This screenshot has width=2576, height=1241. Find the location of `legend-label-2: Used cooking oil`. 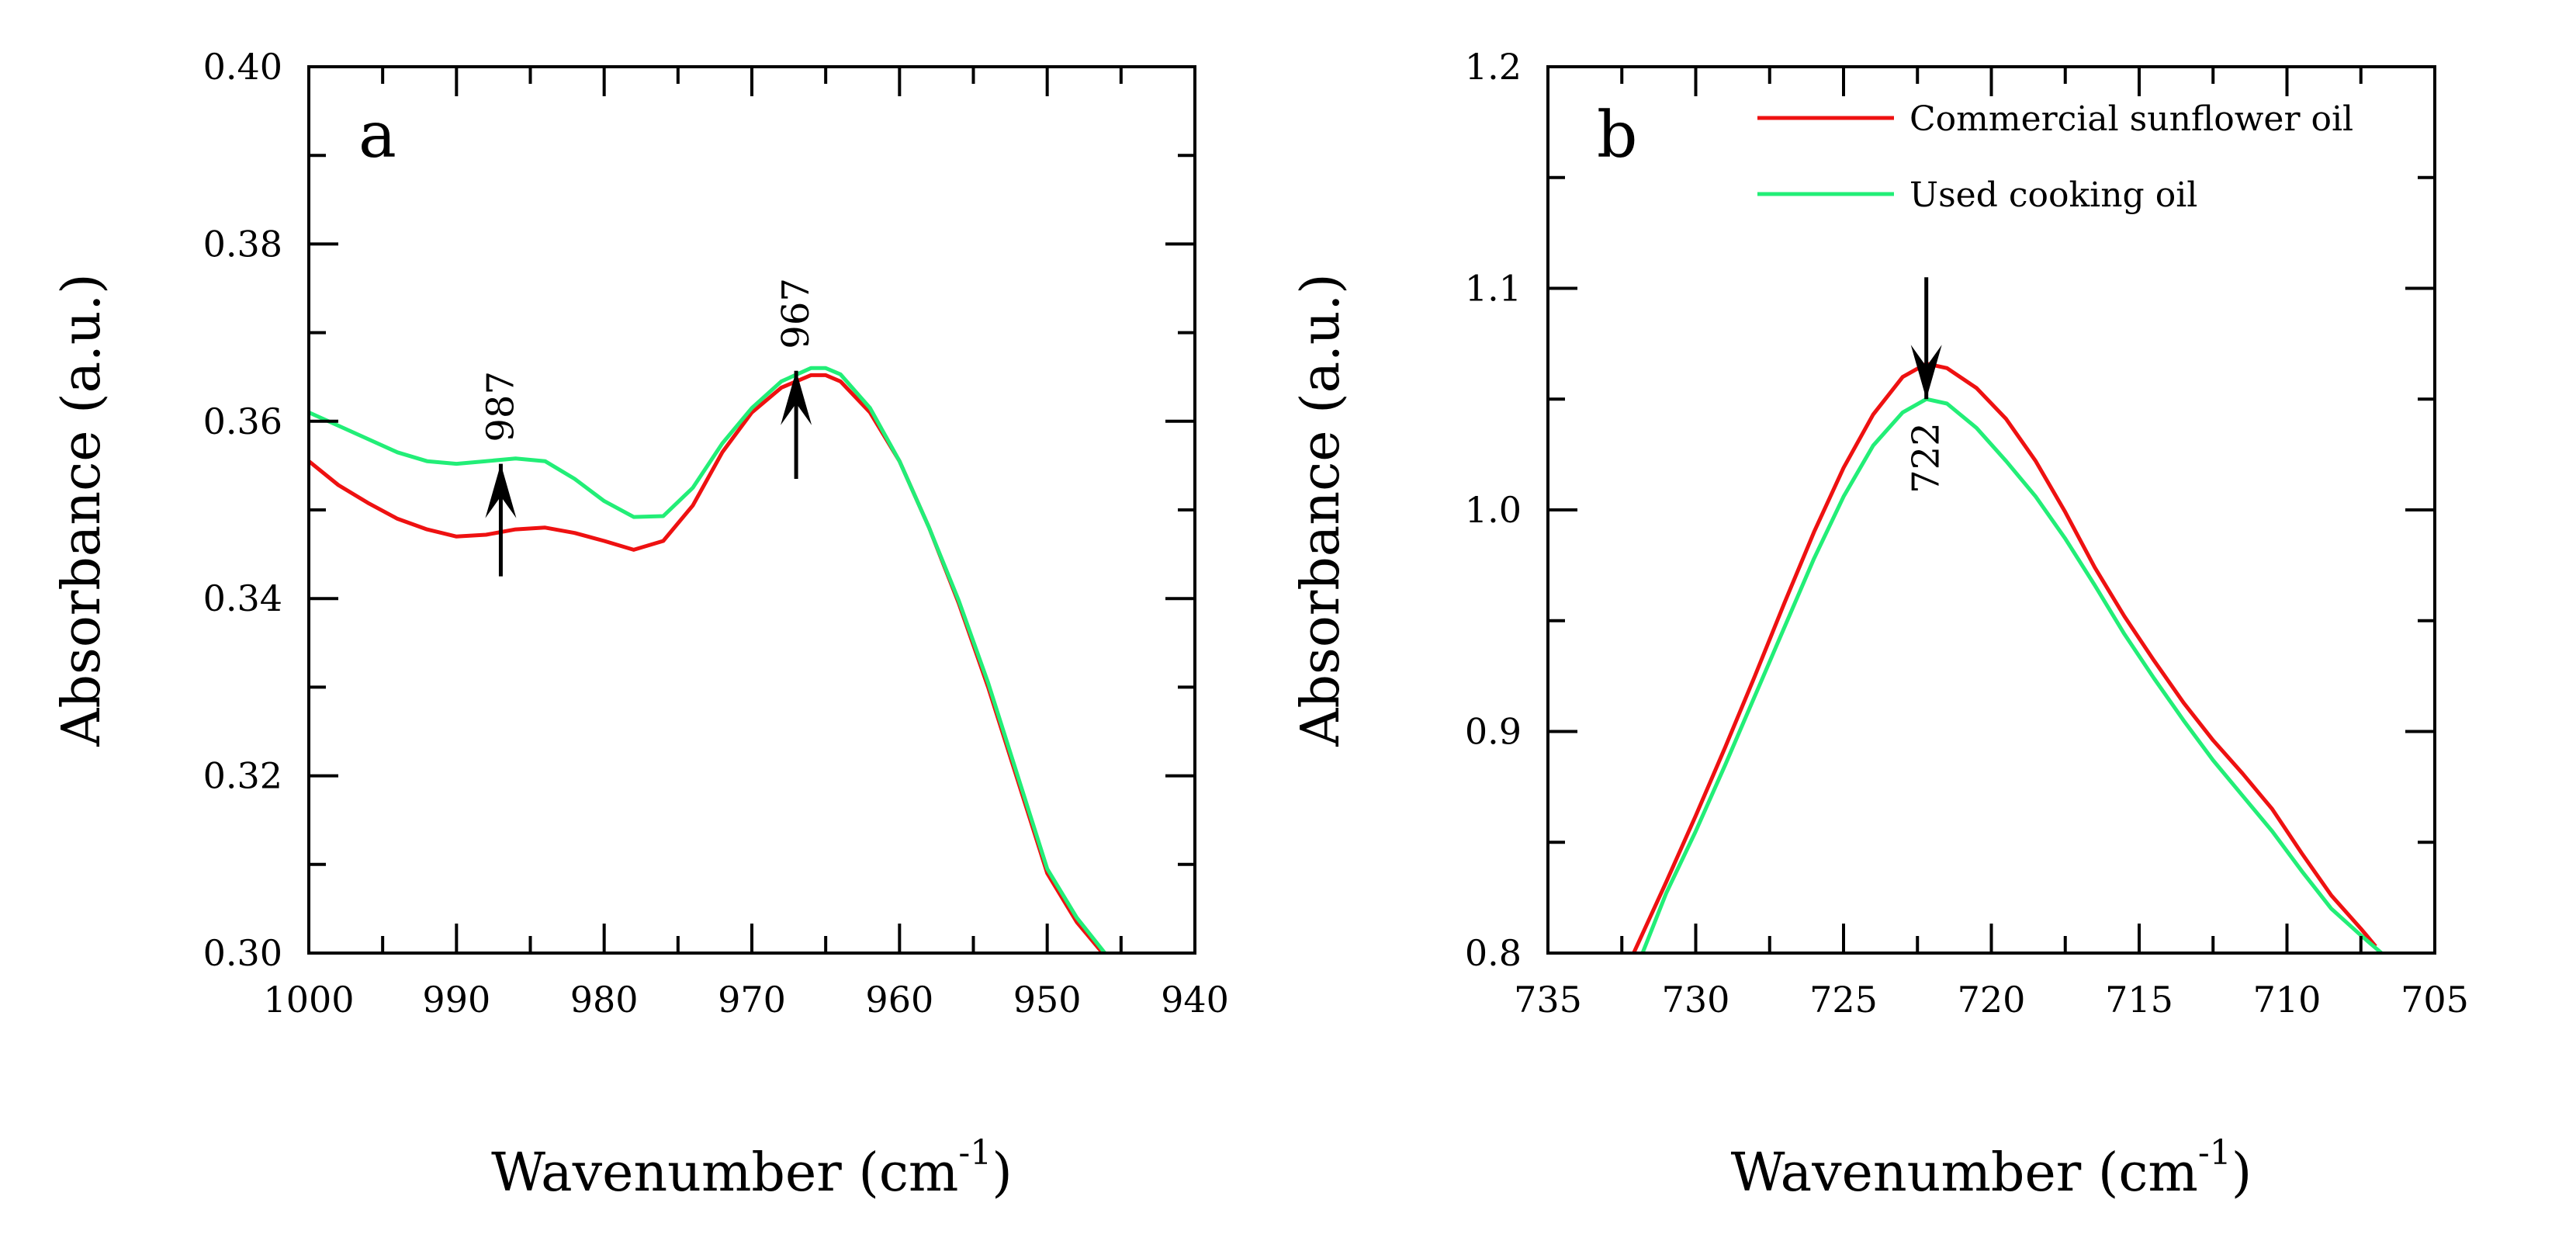

legend-label-2: Used cooking oil is located at coordinates (2053, 195).